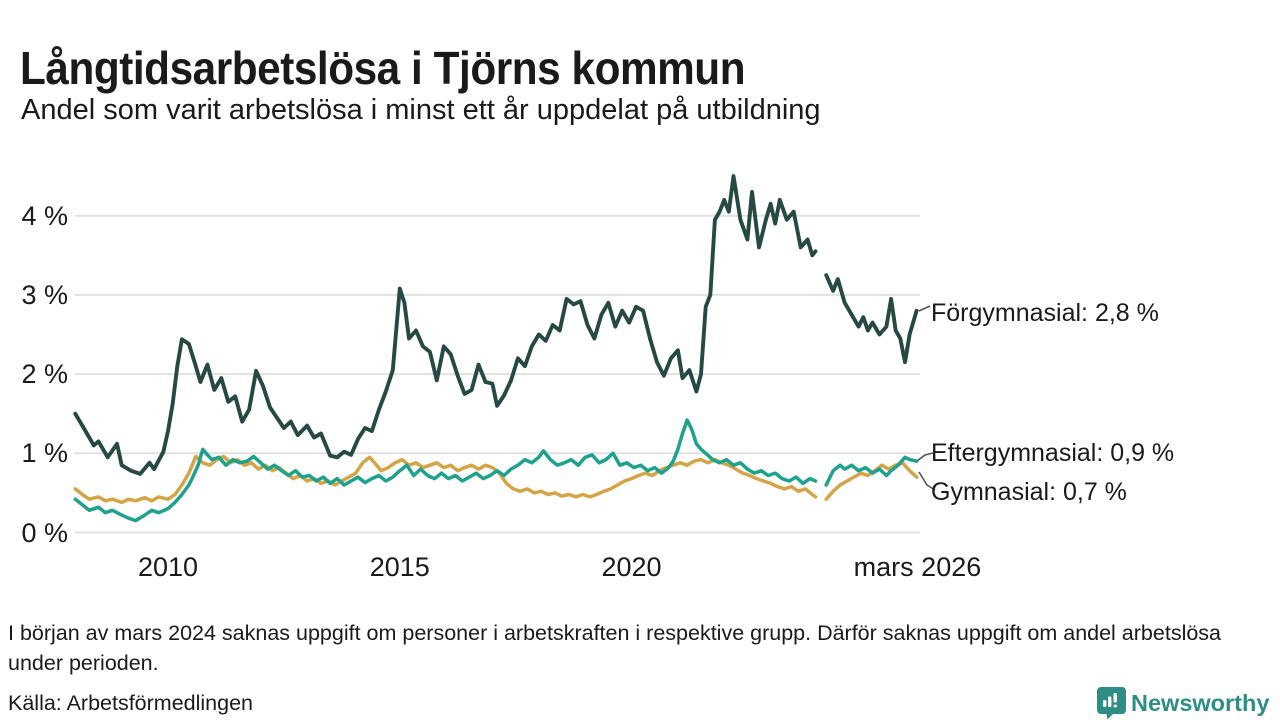  I want to click on series-label-eftergymnasial: Eftergymnasial: 0,9 %, so click(1053, 453).